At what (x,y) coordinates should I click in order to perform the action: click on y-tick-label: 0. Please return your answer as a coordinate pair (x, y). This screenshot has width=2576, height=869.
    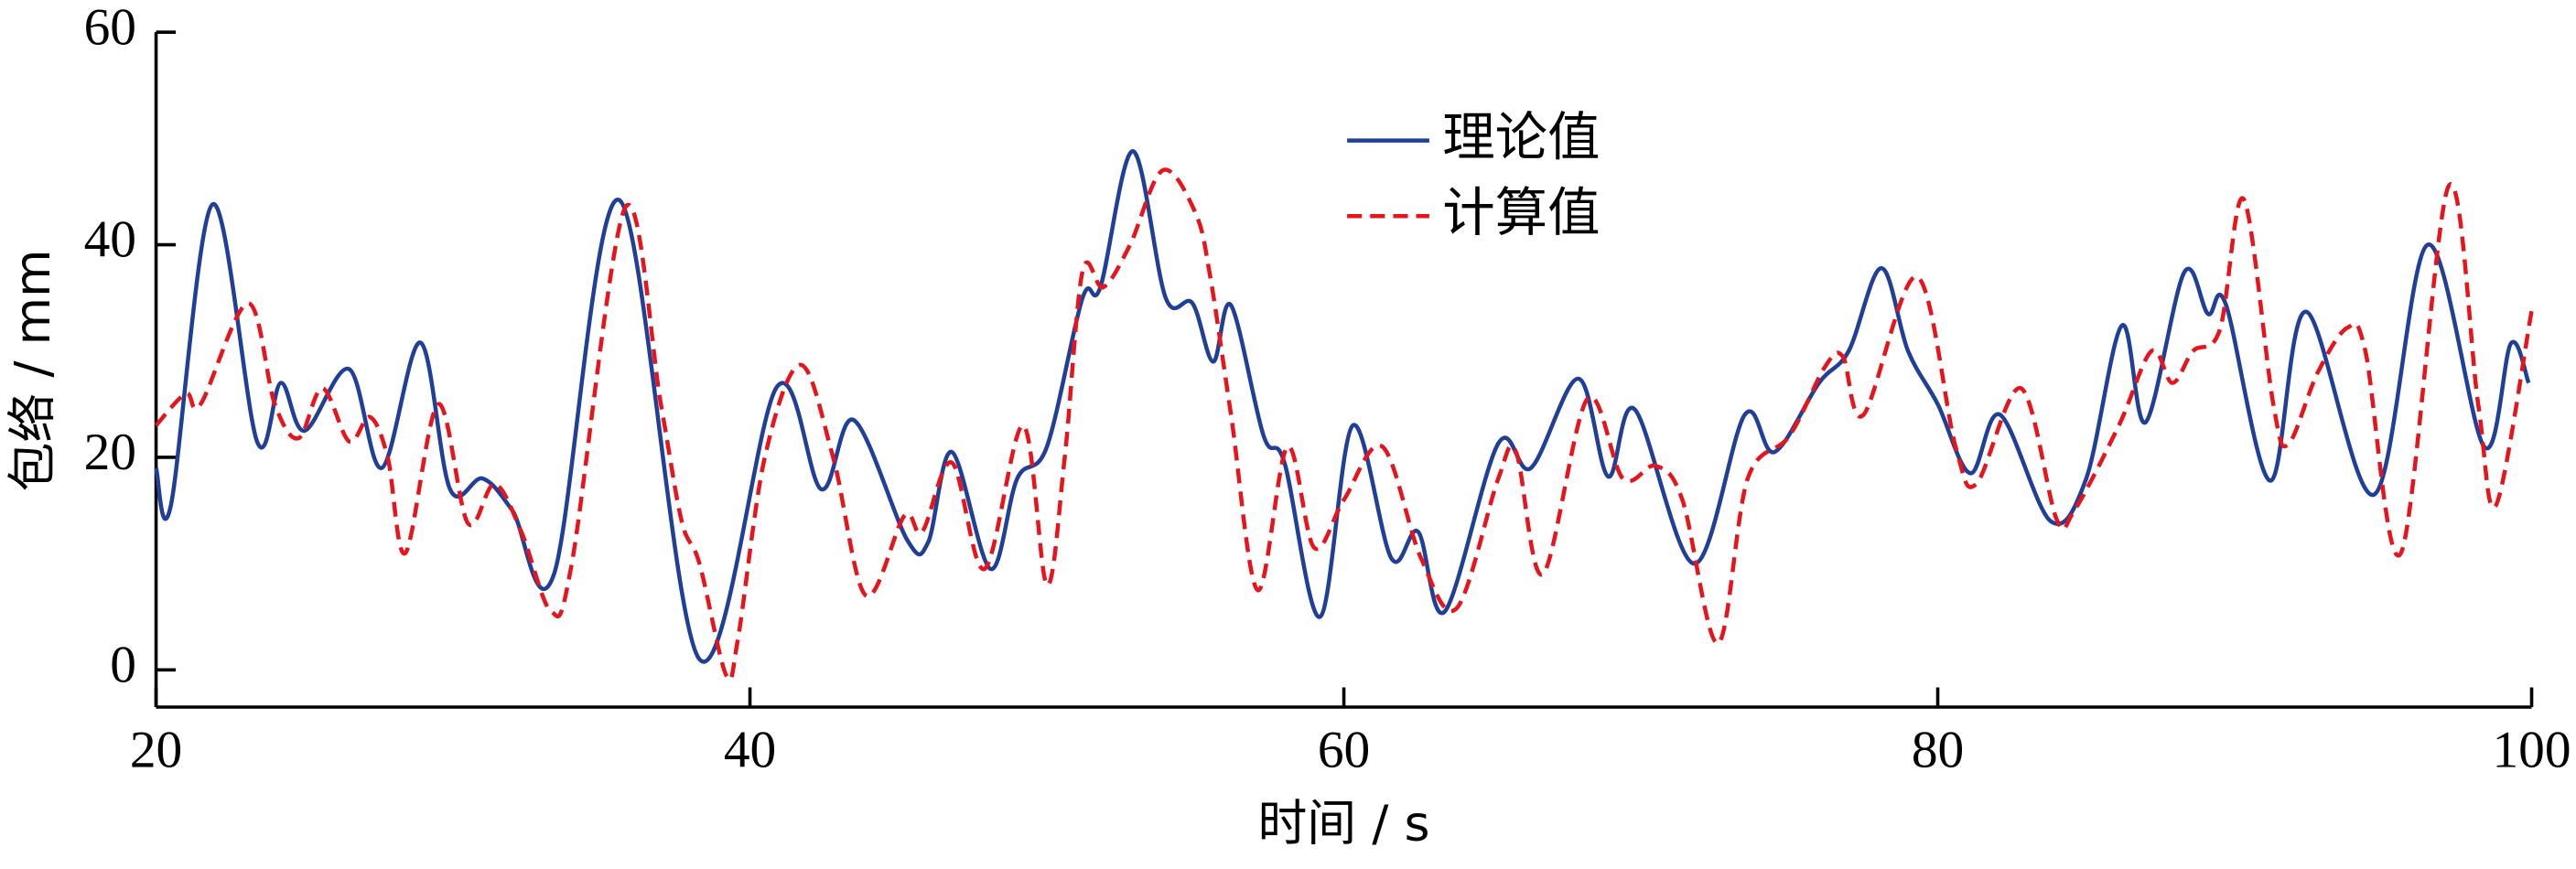
    Looking at the image, I should click on (123, 666).